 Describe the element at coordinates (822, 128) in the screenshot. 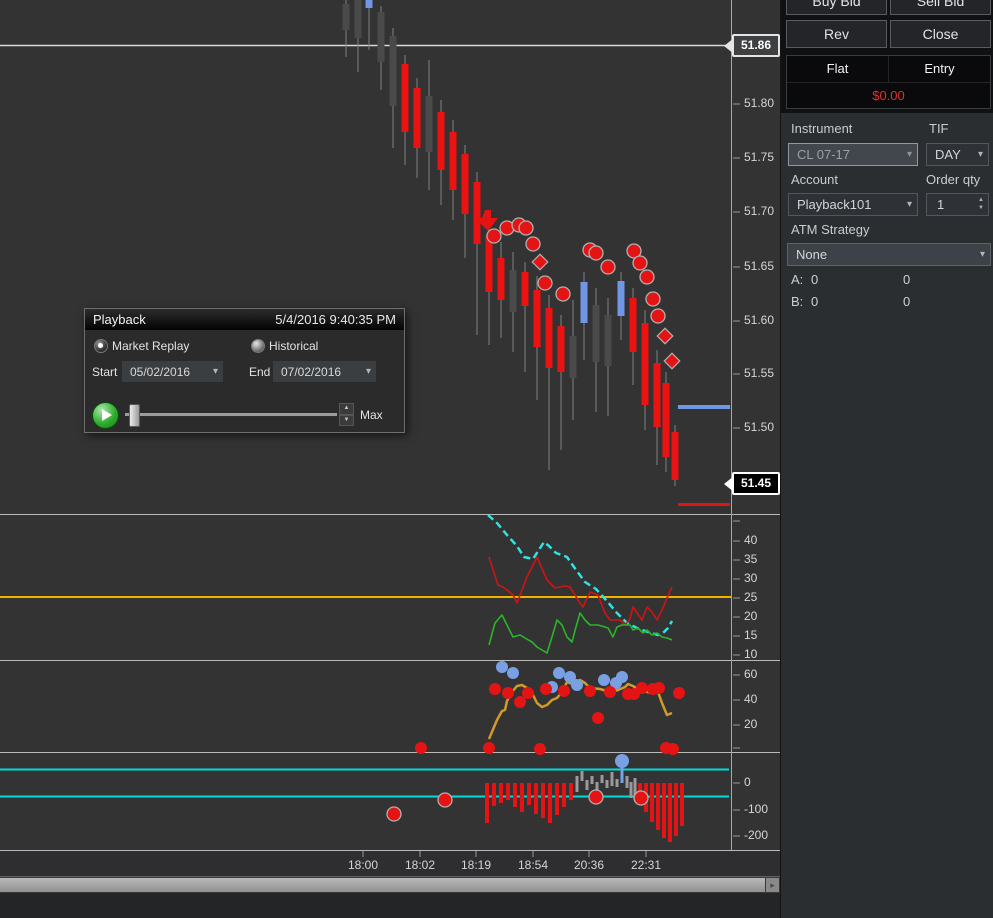

I see `instrument-label: Instrument` at that location.